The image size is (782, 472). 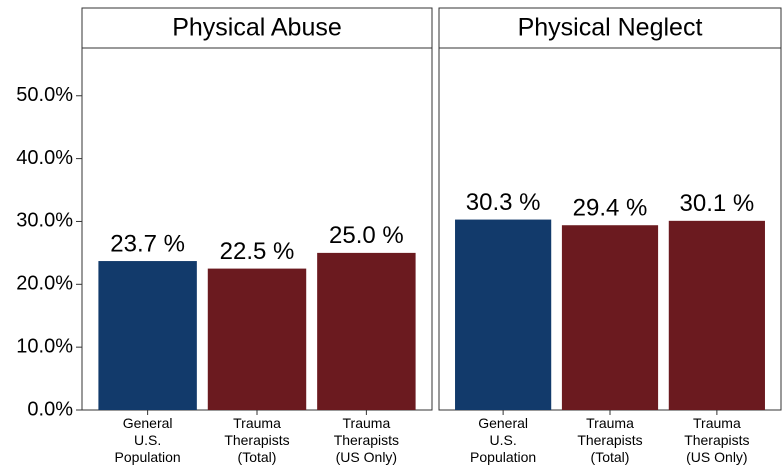 I want to click on value-label: 30.1 %, so click(x=717, y=203).